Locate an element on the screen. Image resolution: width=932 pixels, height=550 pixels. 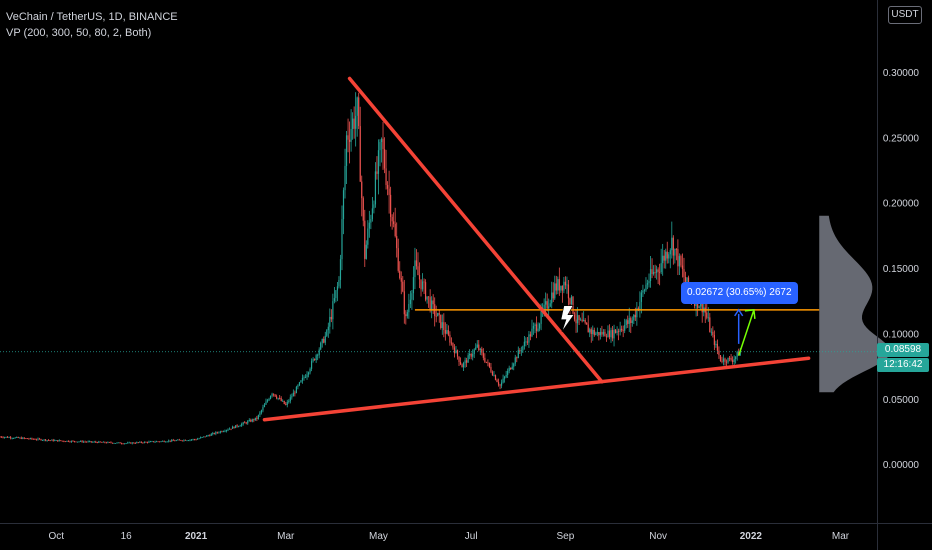
volume-profile-shape is located at coordinates (855, 304).